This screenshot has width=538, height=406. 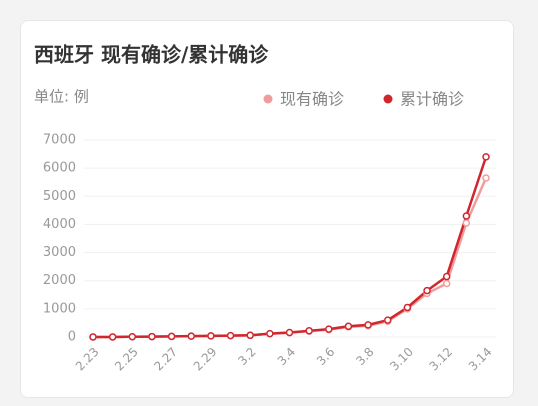 What do you see at coordinates (205, 359) in the screenshot?
I see `x-tick-label: 2.29` at bounding box center [205, 359].